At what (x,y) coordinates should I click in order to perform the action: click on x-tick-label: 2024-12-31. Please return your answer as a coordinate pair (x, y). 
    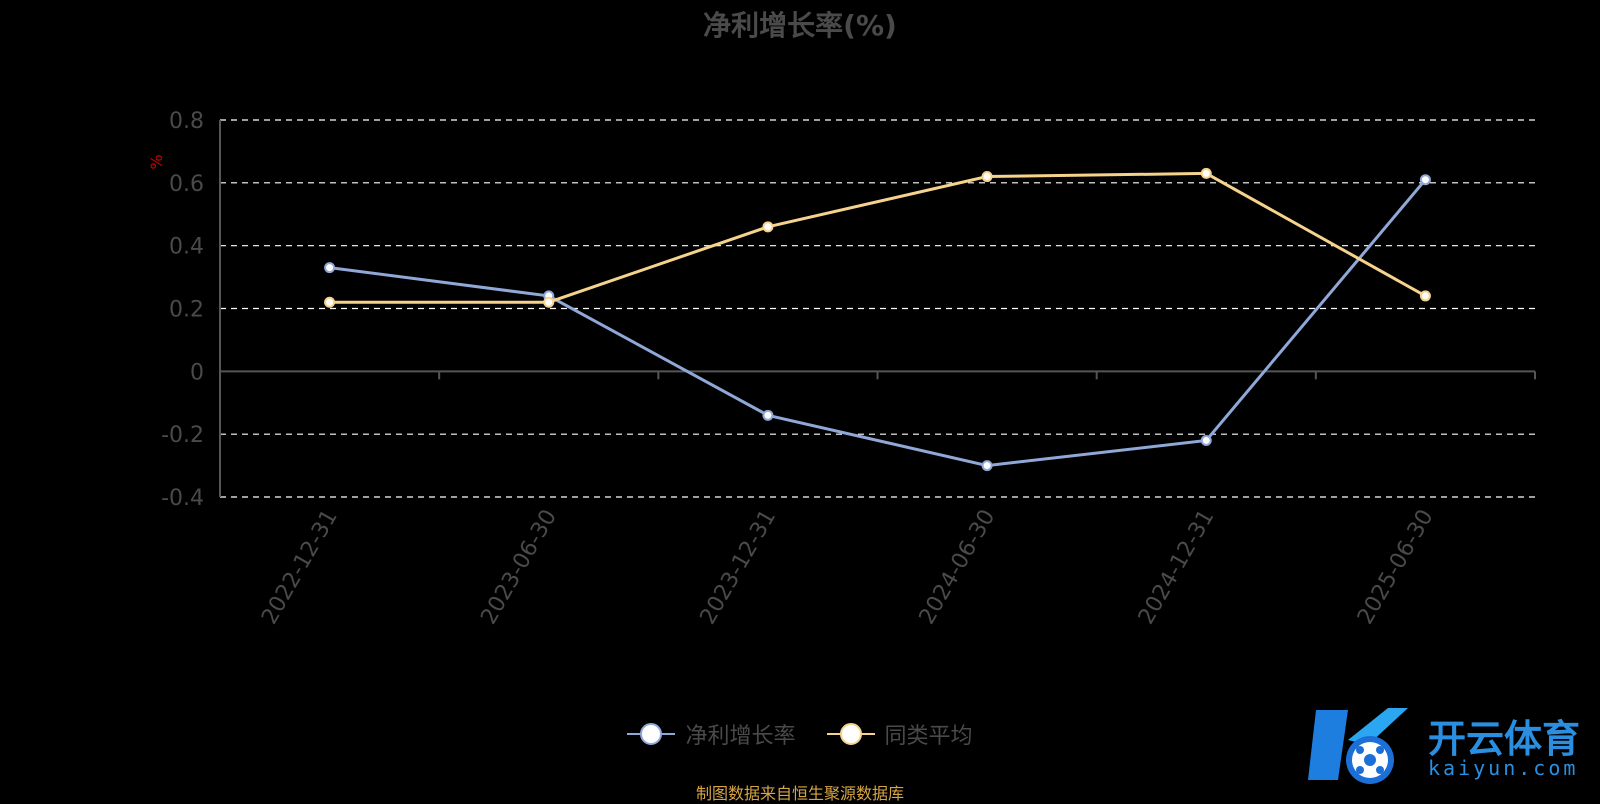
    Looking at the image, I should click on (1177, 567).